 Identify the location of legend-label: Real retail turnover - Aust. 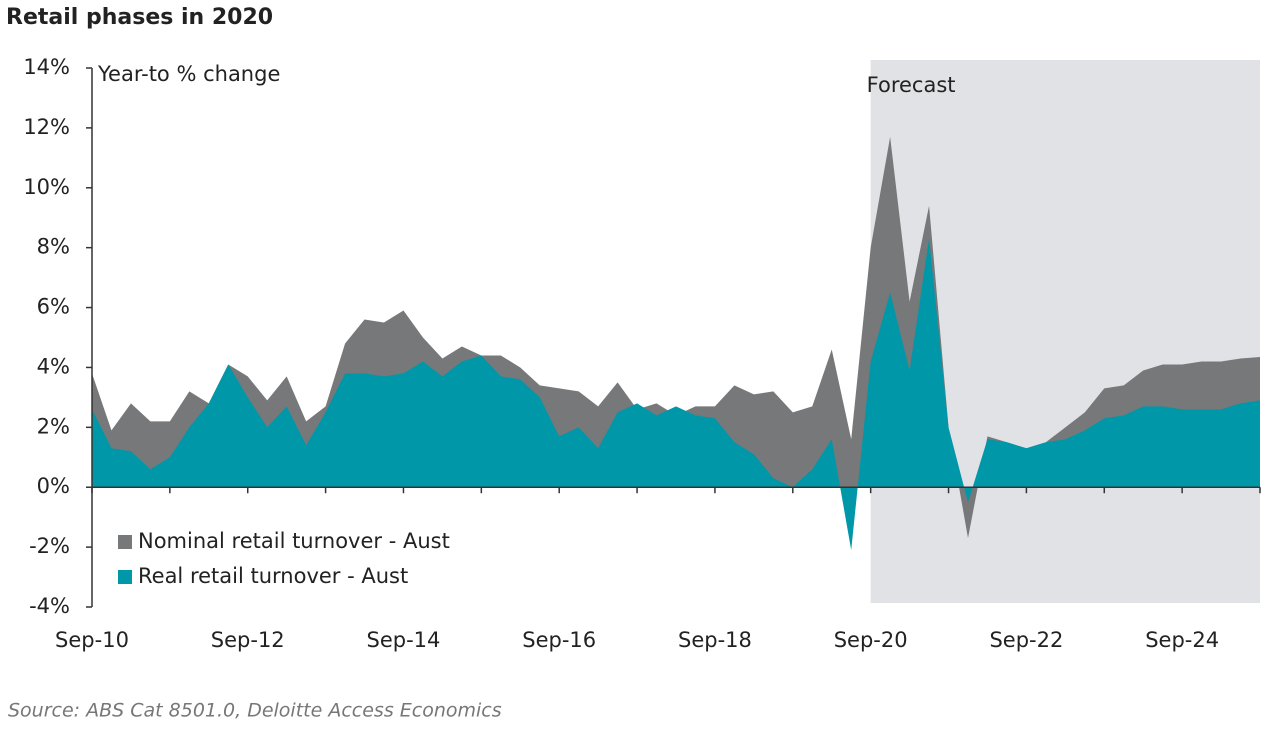
(273, 576).